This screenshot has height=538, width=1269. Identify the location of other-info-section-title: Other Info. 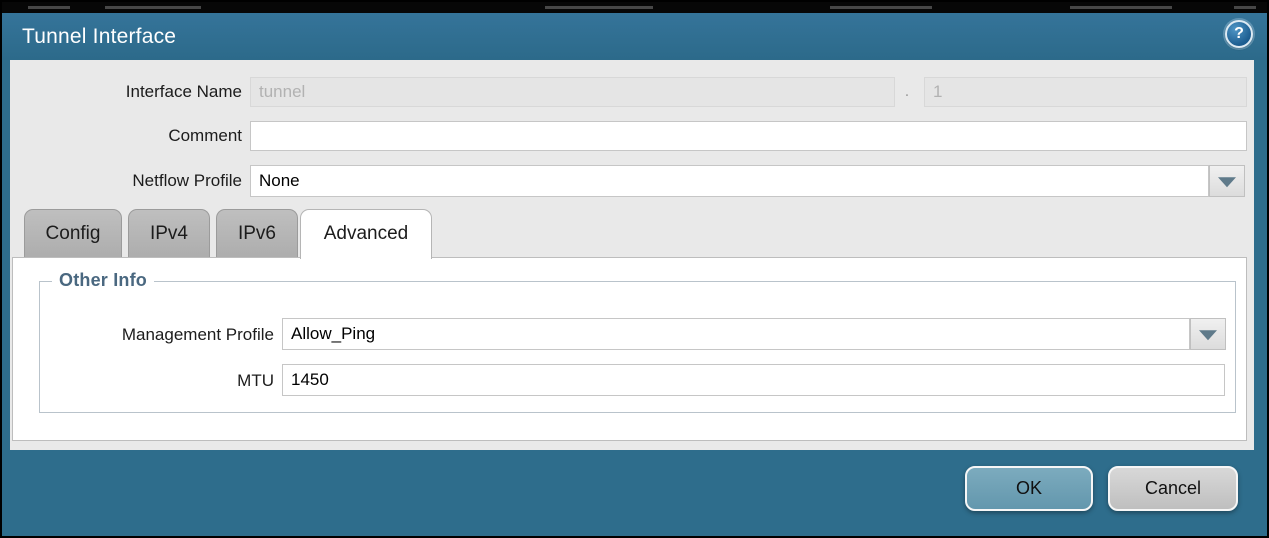
(103, 280).